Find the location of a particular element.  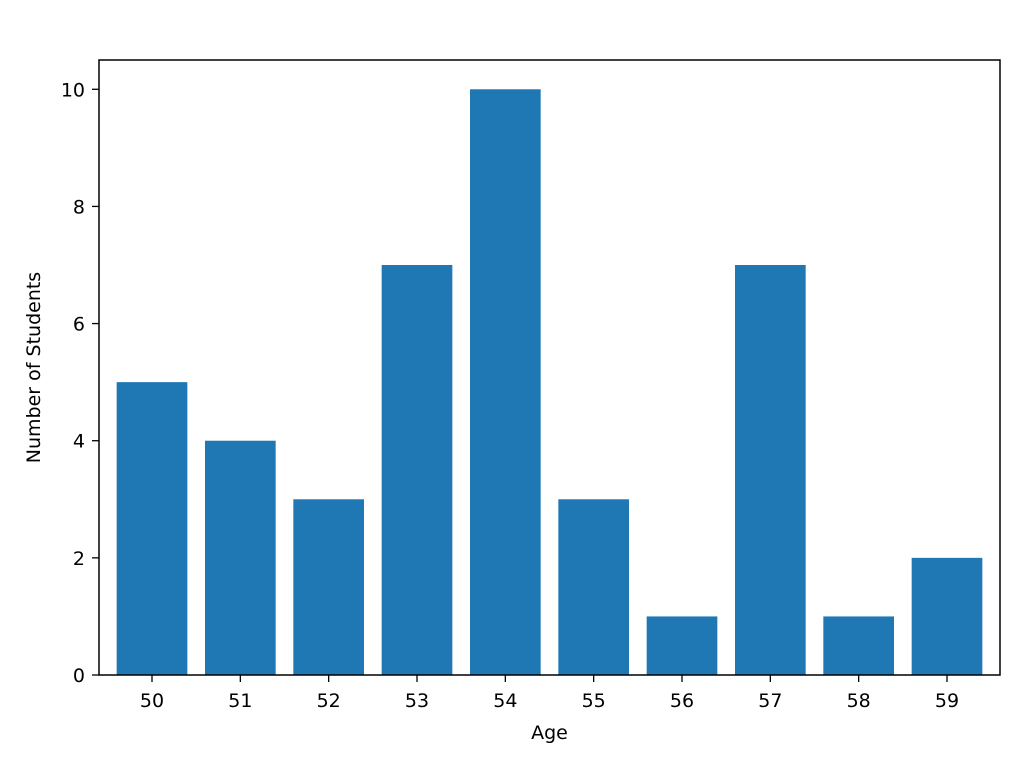

y-tick-label: 0 is located at coordinates (79, 676).